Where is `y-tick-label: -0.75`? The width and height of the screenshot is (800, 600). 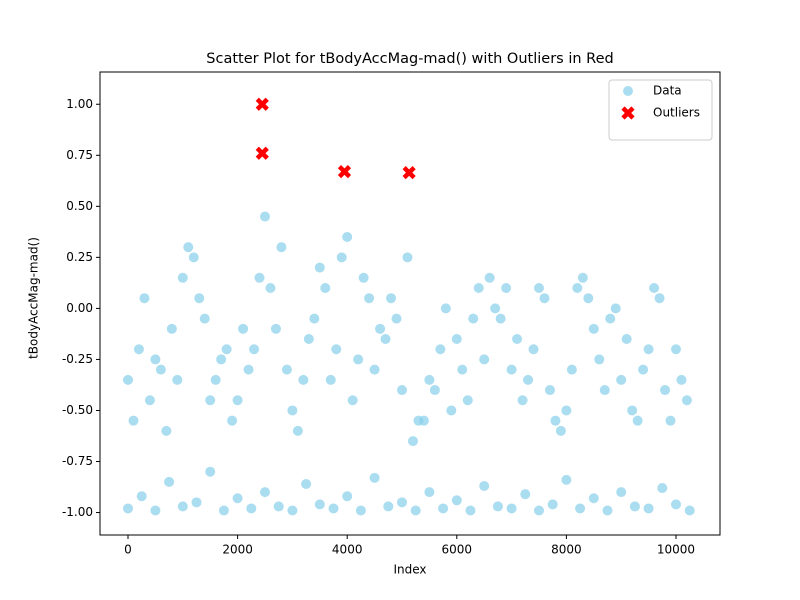 y-tick-label: -0.75 is located at coordinates (77, 461).